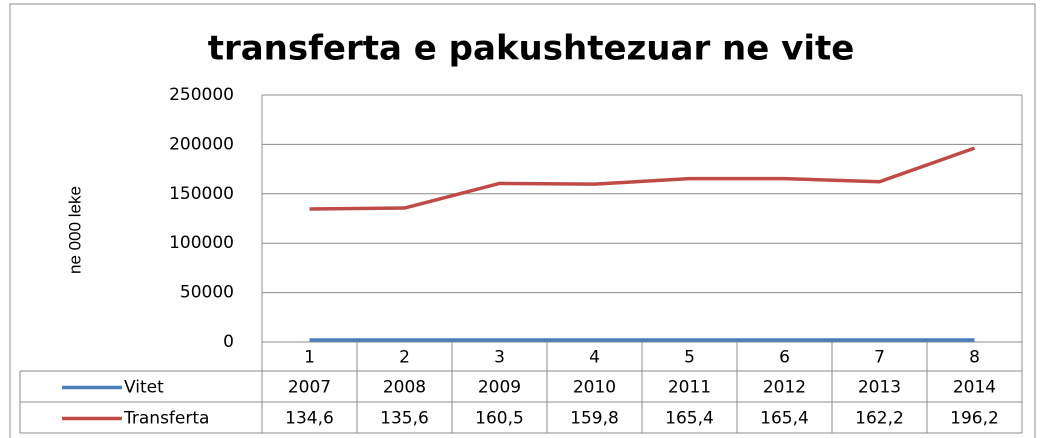 The image size is (1041, 438). Describe the element at coordinates (166, 419) in the screenshot. I see `legend-label: Transferta` at that location.